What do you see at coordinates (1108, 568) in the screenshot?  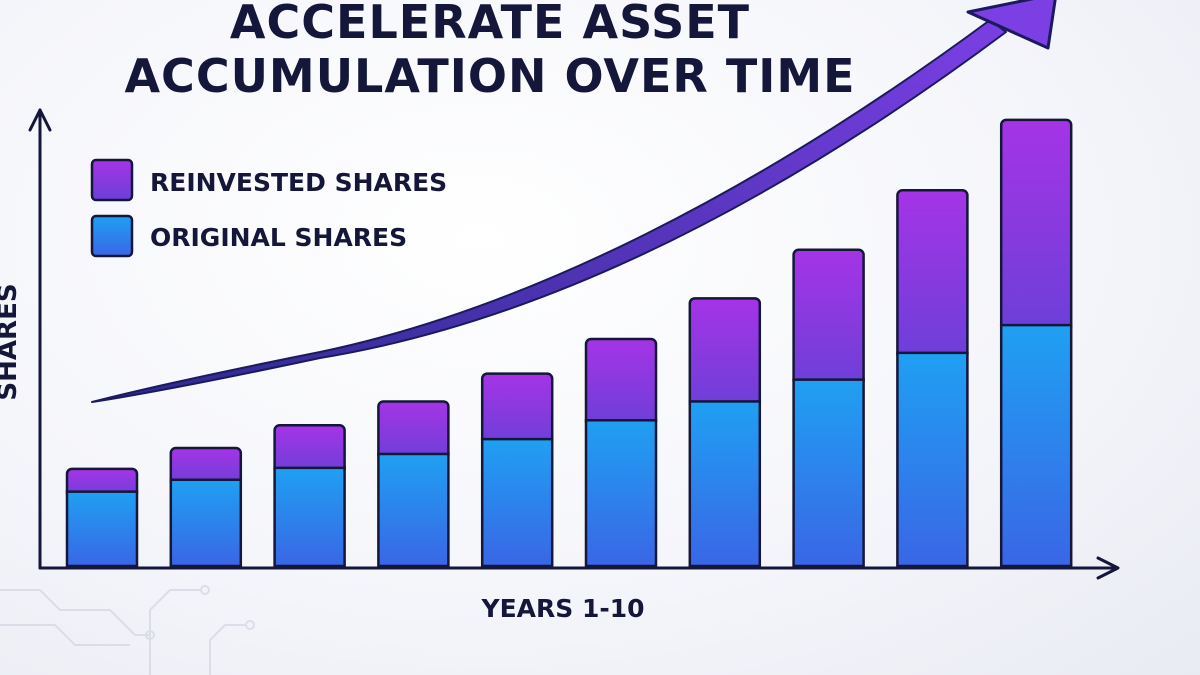 I see `x-axis-arrowhead` at bounding box center [1108, 568].